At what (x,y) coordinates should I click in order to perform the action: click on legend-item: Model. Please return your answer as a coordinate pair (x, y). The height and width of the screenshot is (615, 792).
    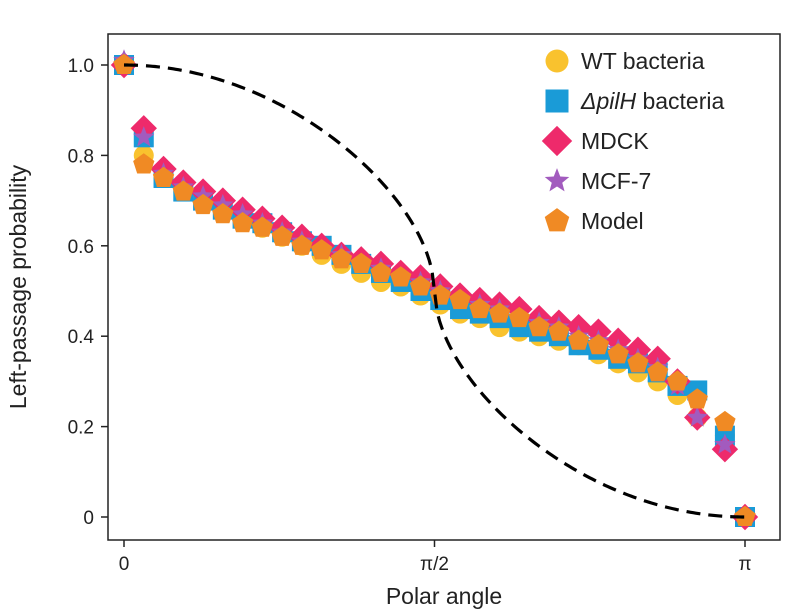
    Looking at the image, I should click on (594, 221).